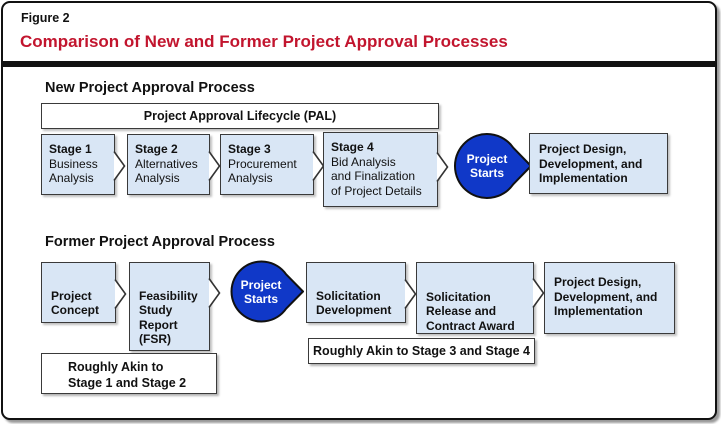 This screenshot has width=721, height=424. I want to click on fsr-box: Feasibility Study Report (FSR), so click(174, 306).